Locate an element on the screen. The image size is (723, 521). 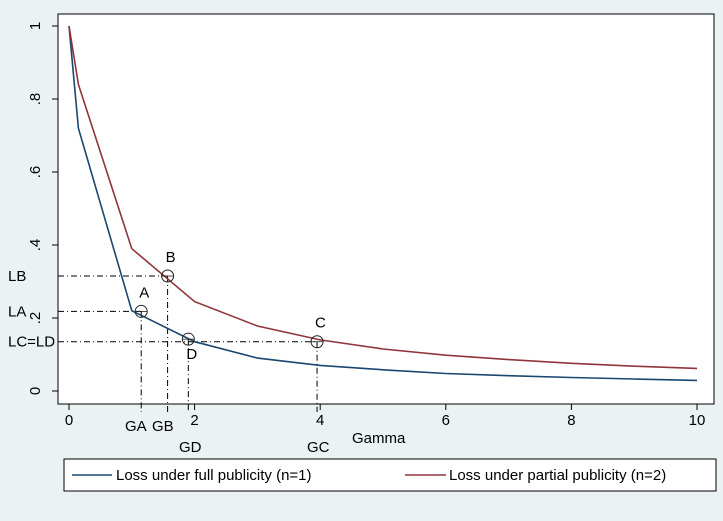
point-label: C is located at coordinates (320, 323).